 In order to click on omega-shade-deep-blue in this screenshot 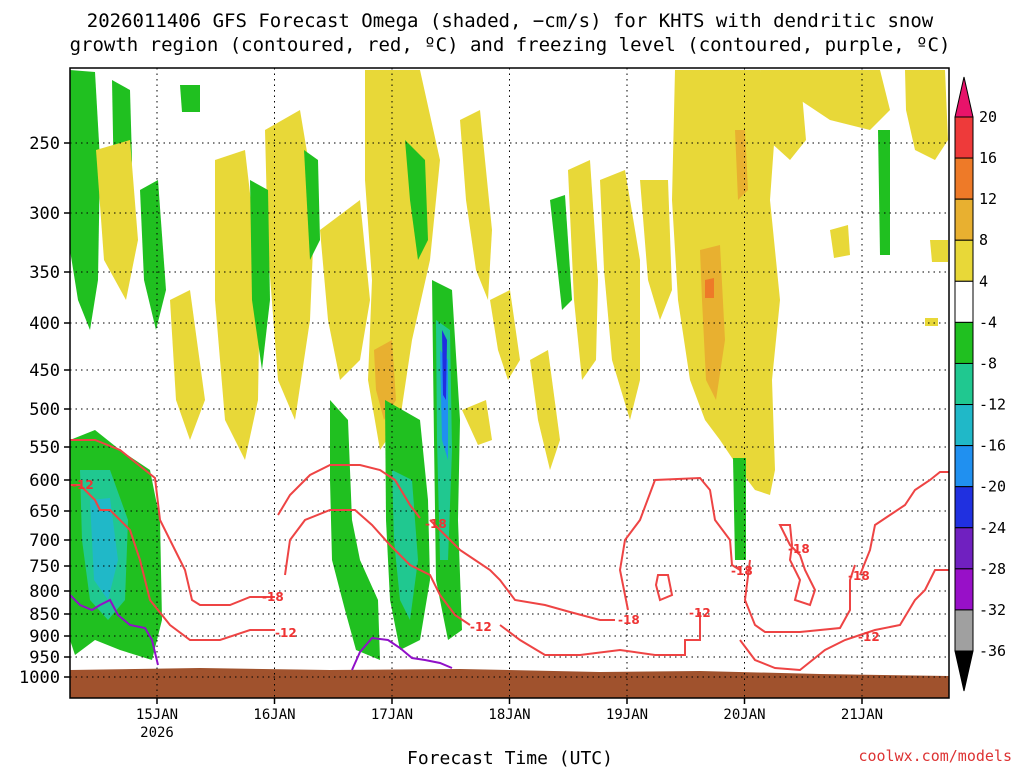, I will do `click(444, 365)`.